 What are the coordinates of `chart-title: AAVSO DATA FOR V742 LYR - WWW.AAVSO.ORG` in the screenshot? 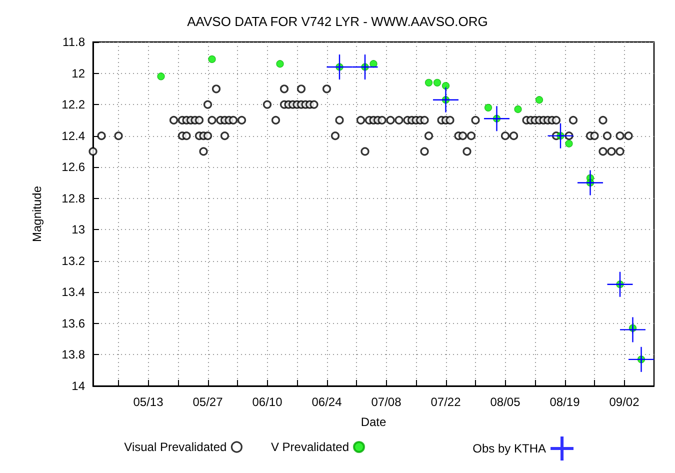 It's located at (337, 21).